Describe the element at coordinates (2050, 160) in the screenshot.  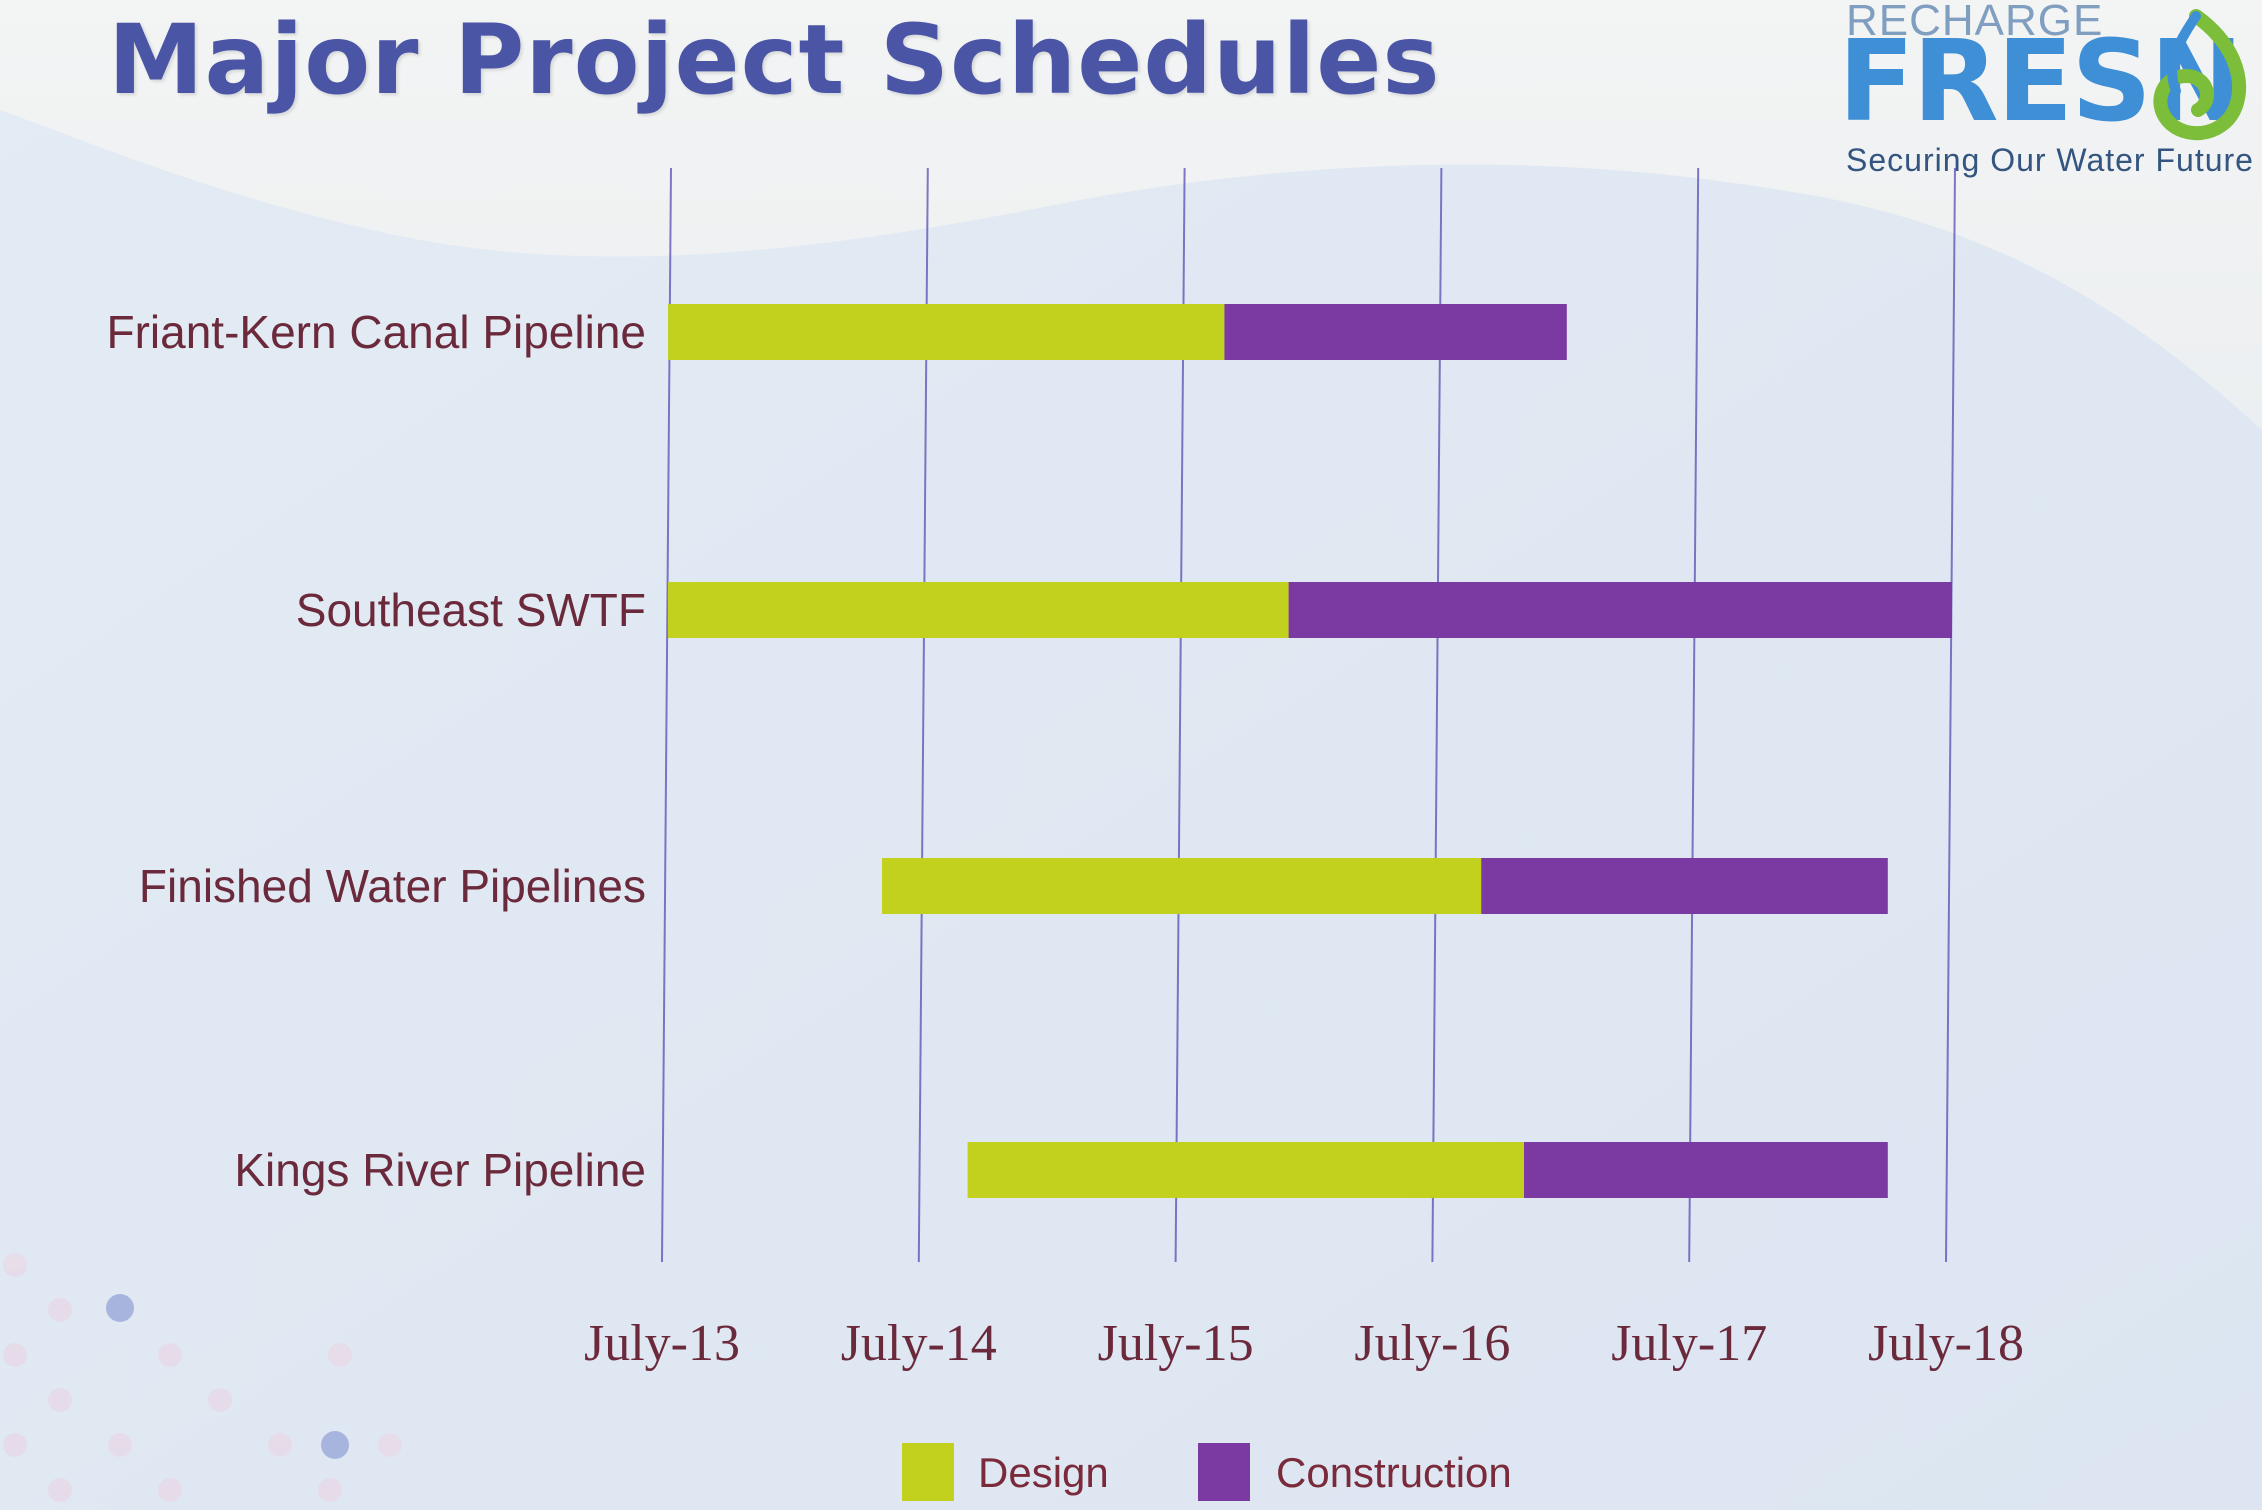
I see `logo-tagline: Securing Our Water Future` at that location.